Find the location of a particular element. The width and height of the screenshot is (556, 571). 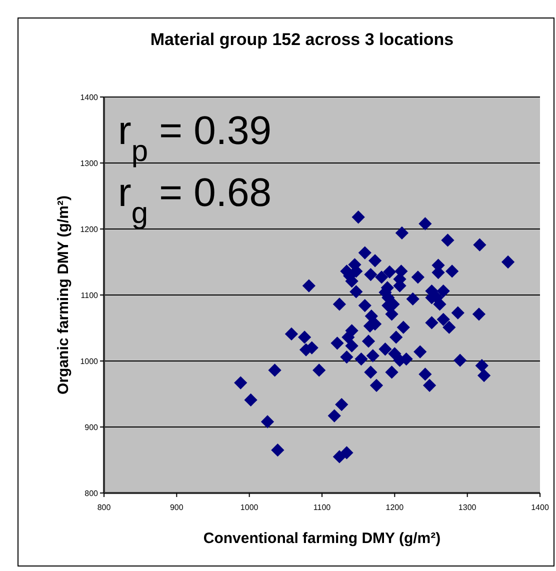

y-tick-label: 1400 is located at coordinates (89, 97).